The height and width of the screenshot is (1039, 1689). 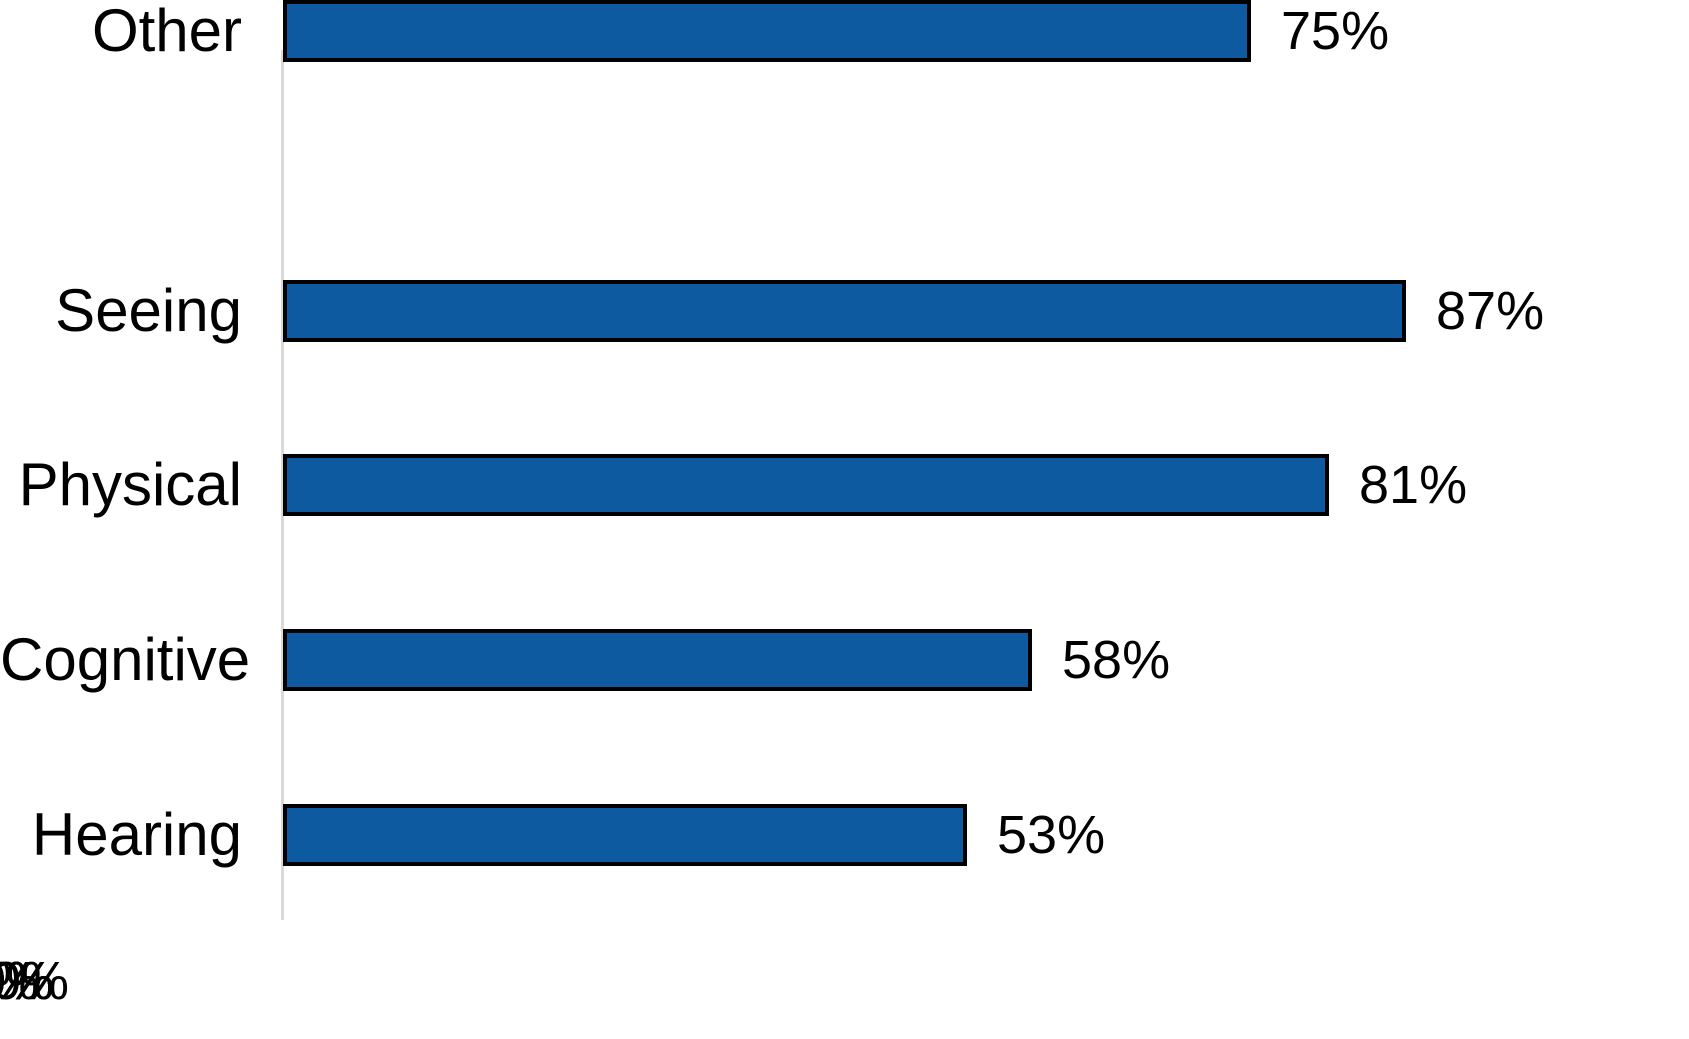 I want to click on category-label: Hearing, so click(x=136, y=834).